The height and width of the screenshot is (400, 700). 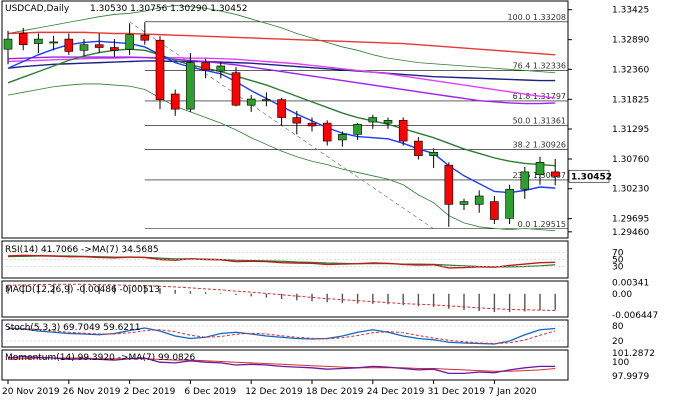 I want to click on date-tick-label: 20 Nov 2019, so click(x=31, y=392).